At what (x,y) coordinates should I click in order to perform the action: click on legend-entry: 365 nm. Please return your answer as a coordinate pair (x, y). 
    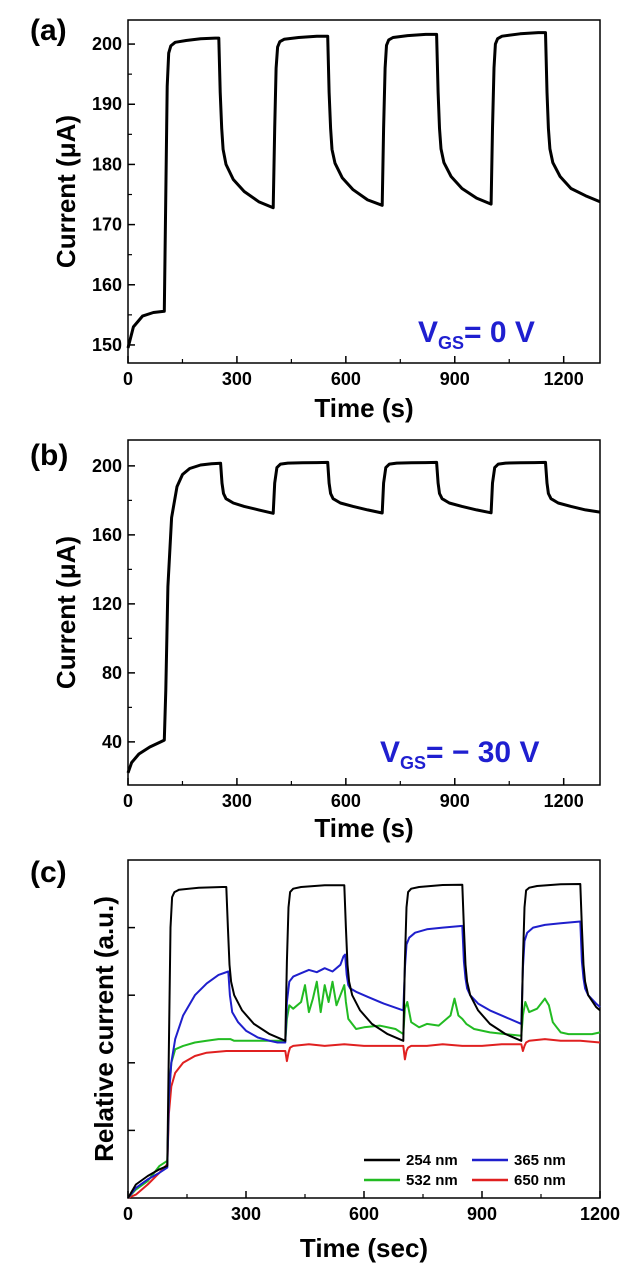
    Looking at the image, I should click on (540, 1160).